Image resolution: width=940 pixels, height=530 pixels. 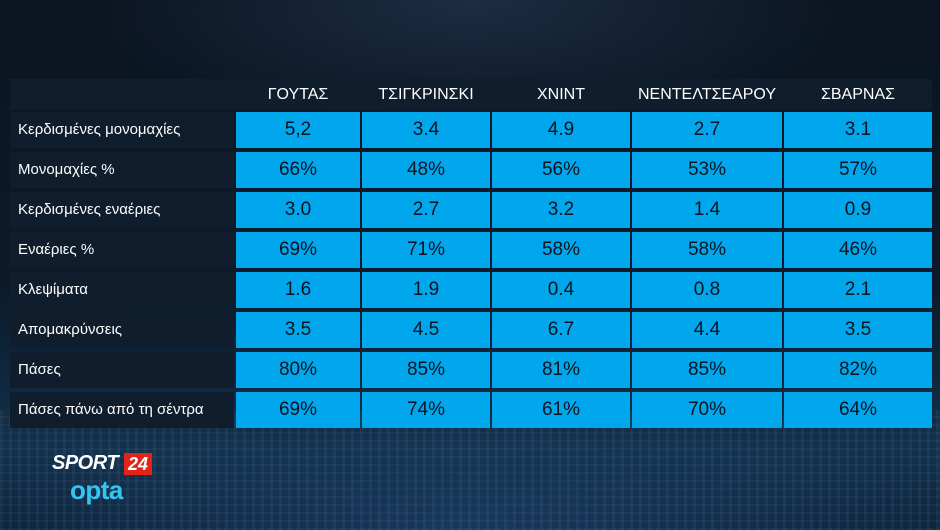 What do you see at coordinates (298, 130) in the screenshot?
I see `stat-value-cell: 5,2` at bounding box center [298, 130].